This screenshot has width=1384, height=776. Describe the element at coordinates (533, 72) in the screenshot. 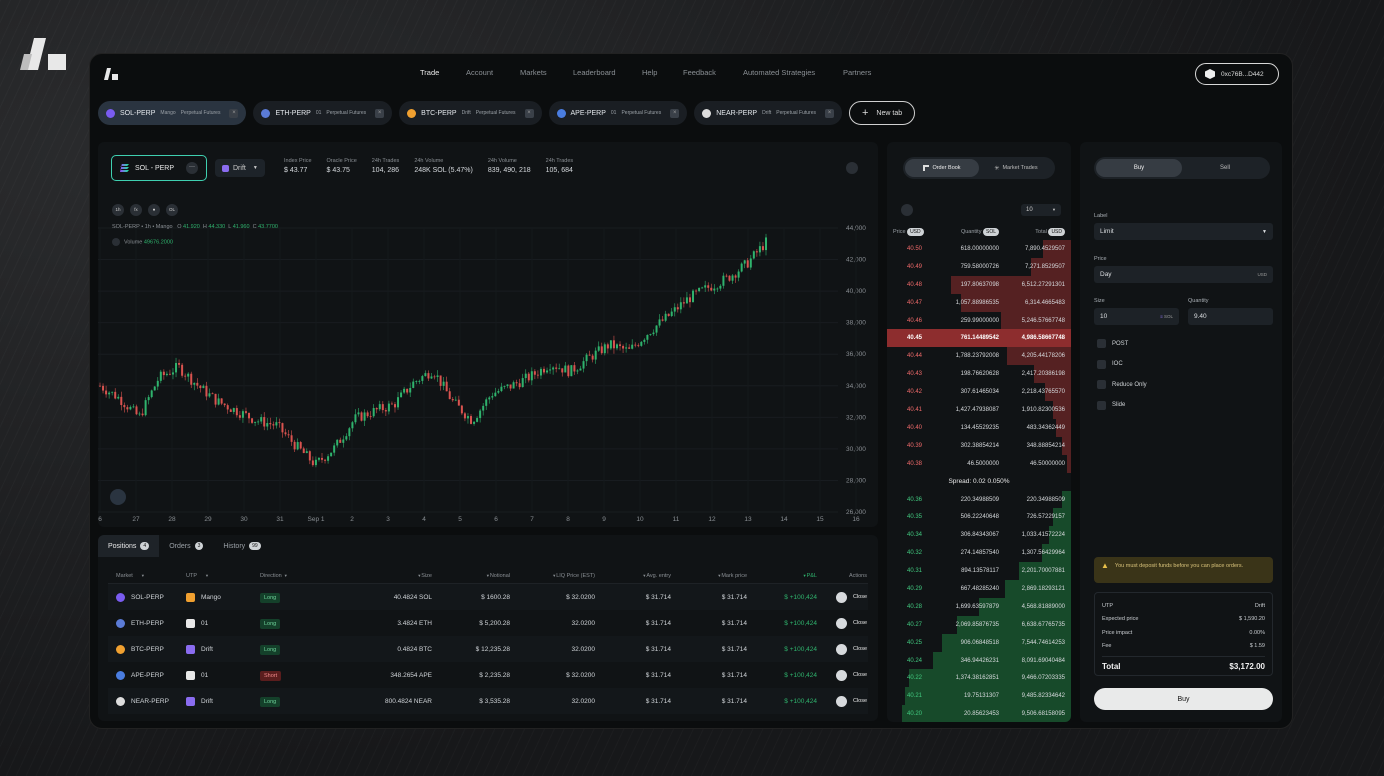

I see `nav-link-markets: Markets` at that location.